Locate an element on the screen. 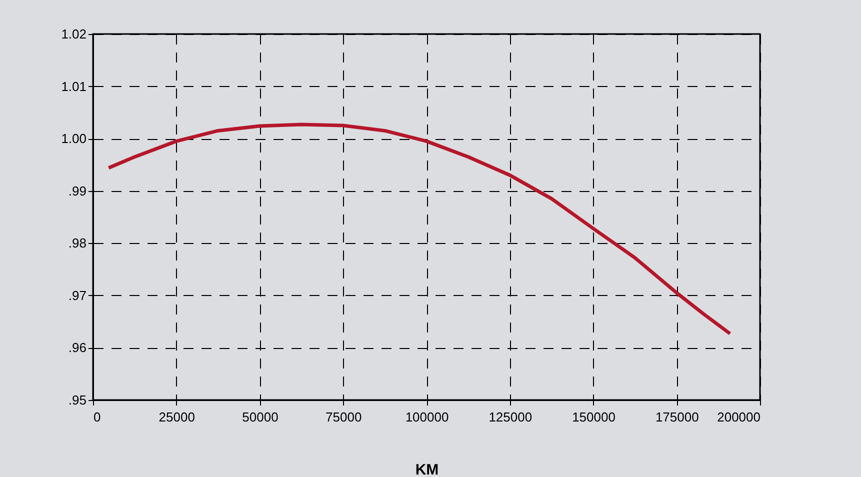  y-tick-label: .96 is located at coordinates (77, 348).